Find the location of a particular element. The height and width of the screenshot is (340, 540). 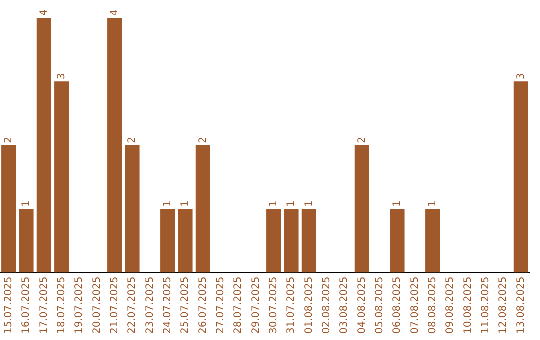

x-tick-label: 16.07.2025 is located at coordinates (26, 305).